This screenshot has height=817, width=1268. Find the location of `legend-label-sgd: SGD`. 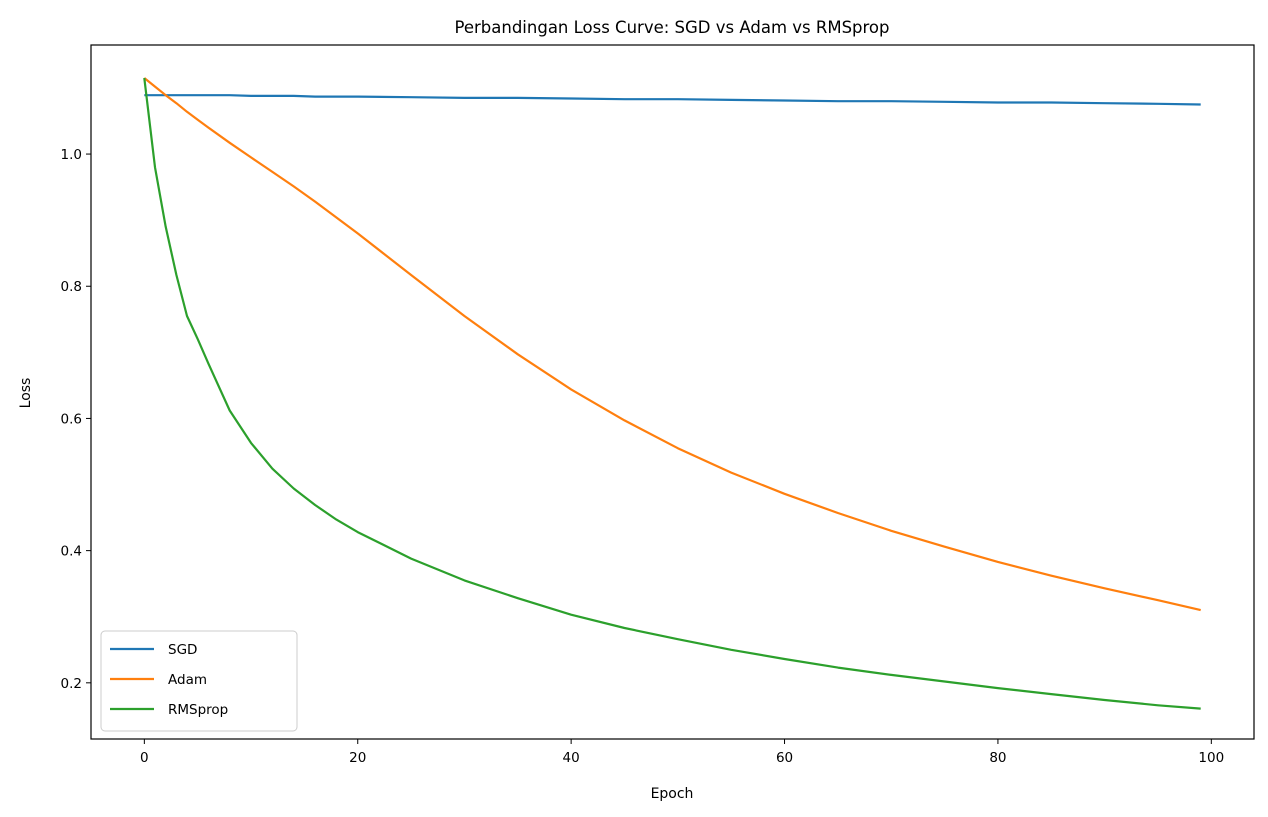

legend-label-sgd: SGD is located at coordinates (182, 650).